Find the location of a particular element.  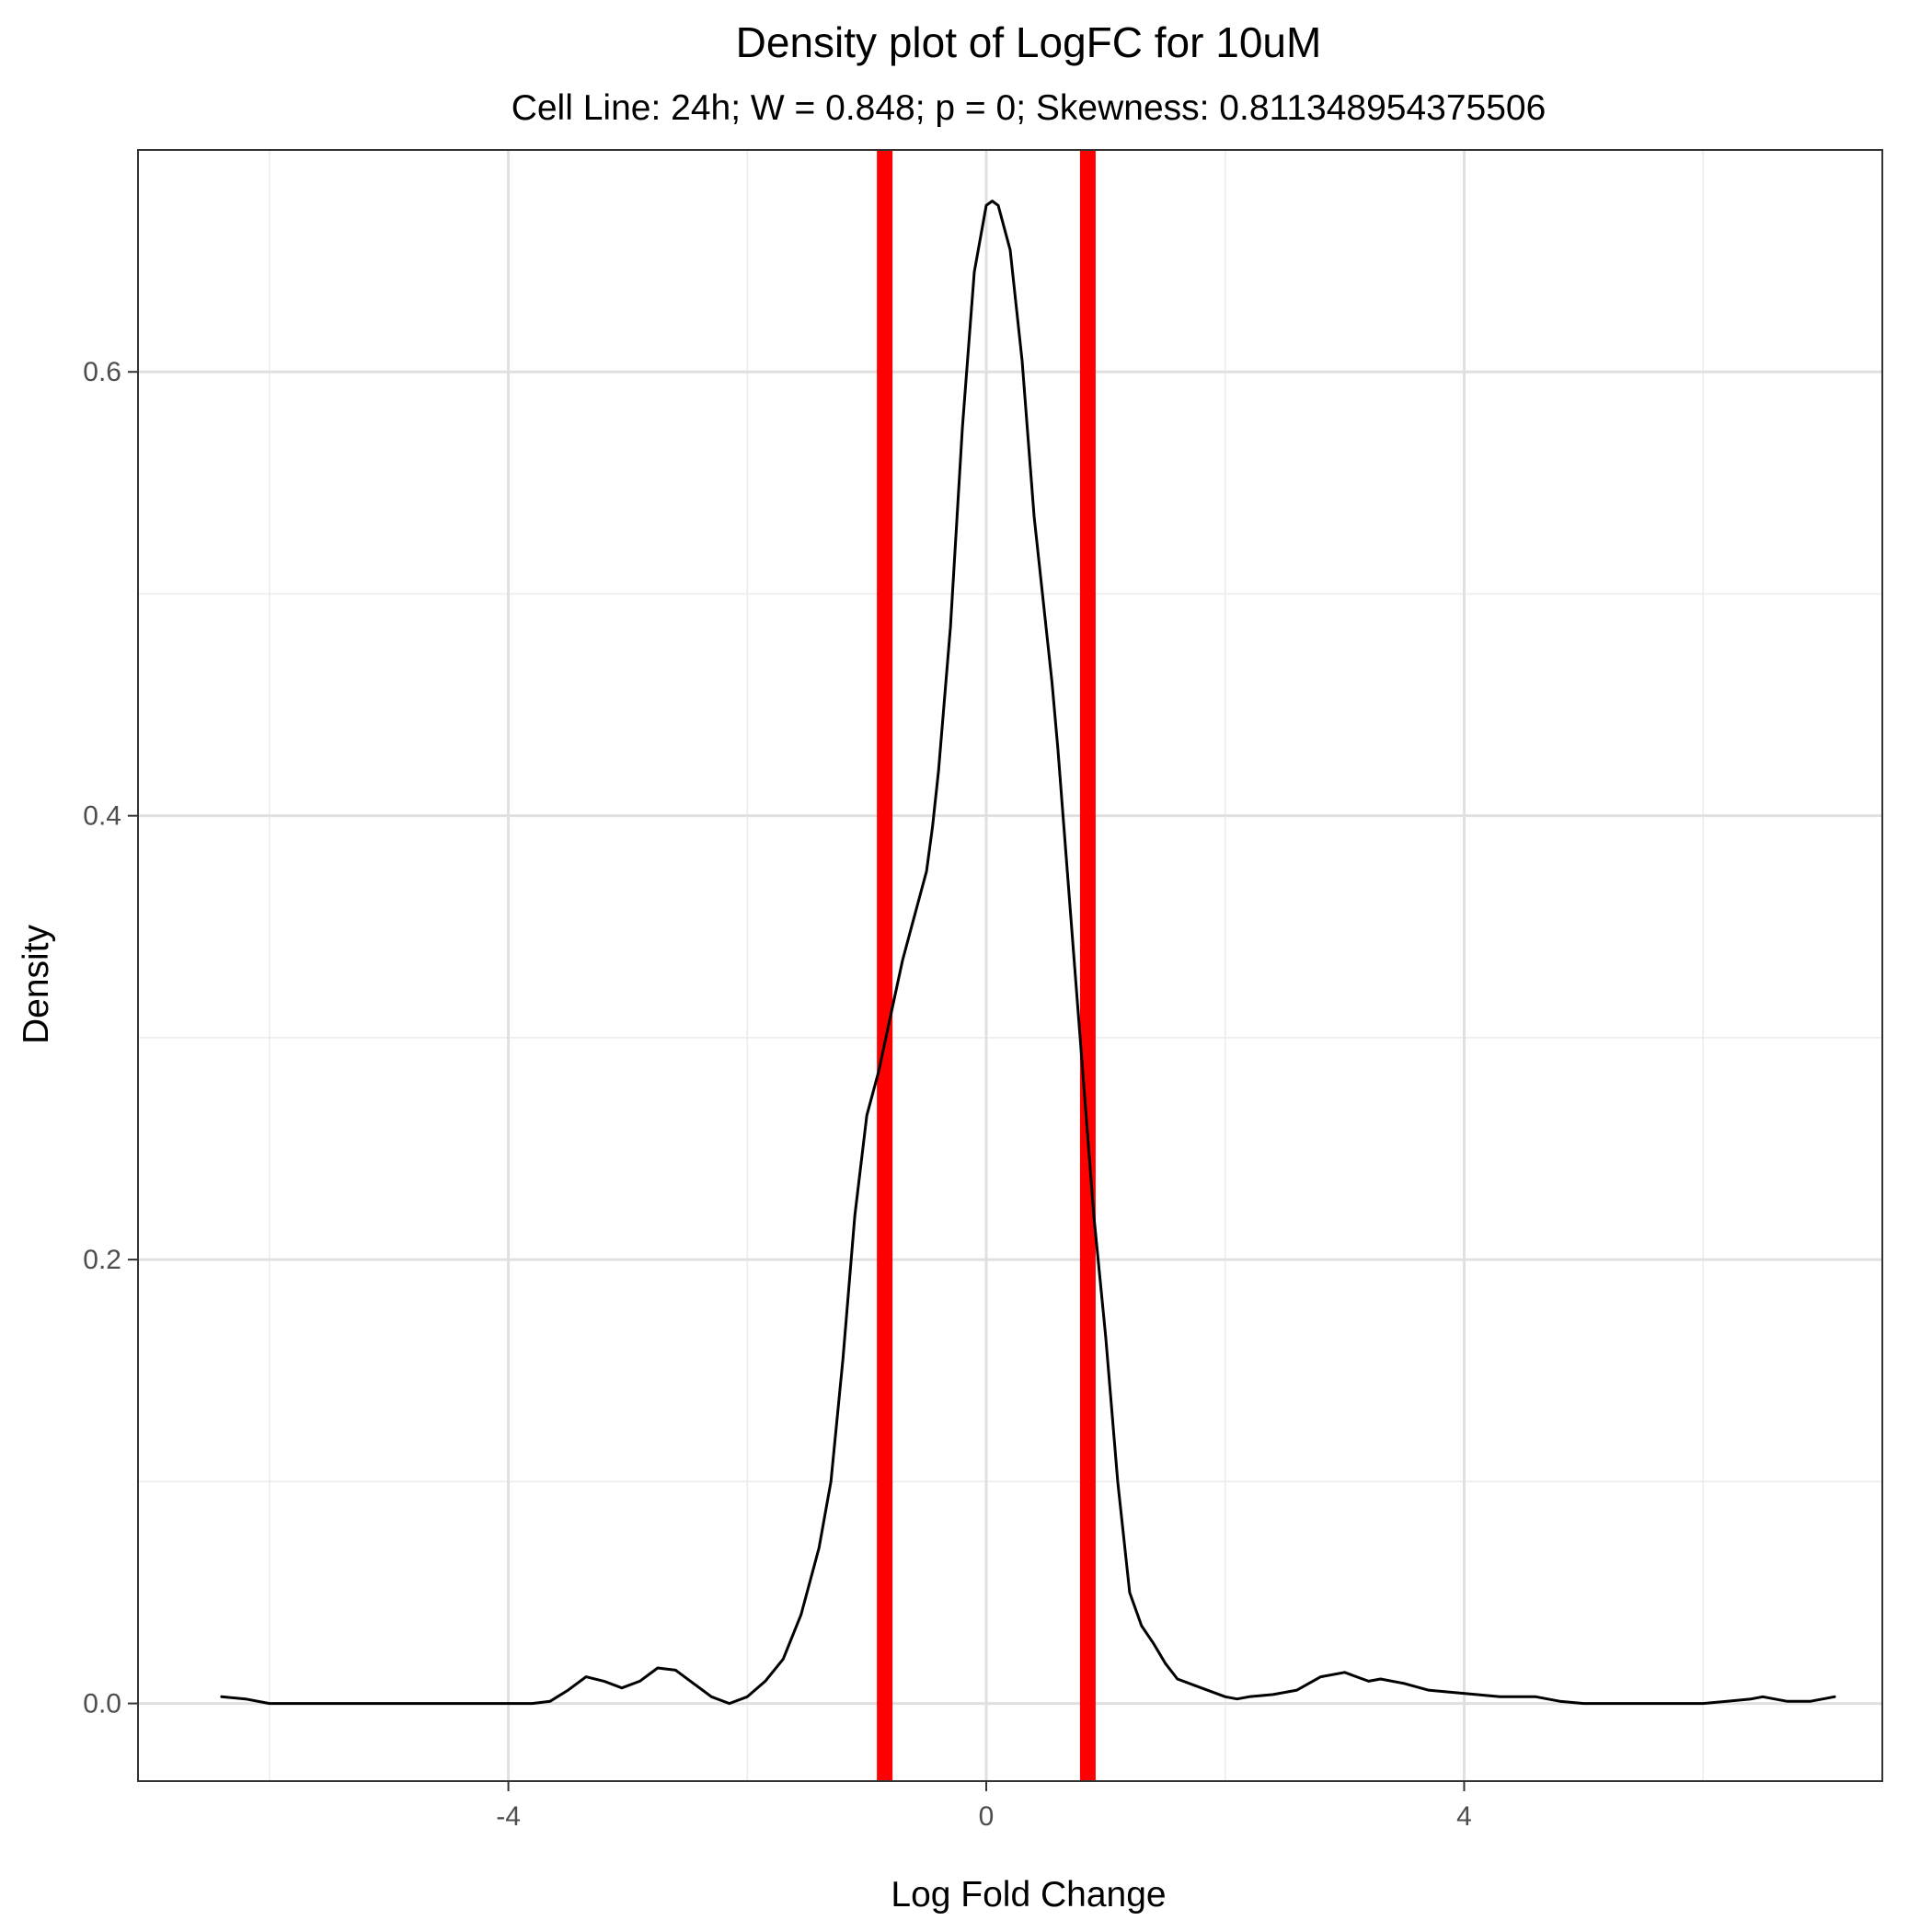

x-axis-label: Log Fold Change is located at coordinates (1028, 1895).